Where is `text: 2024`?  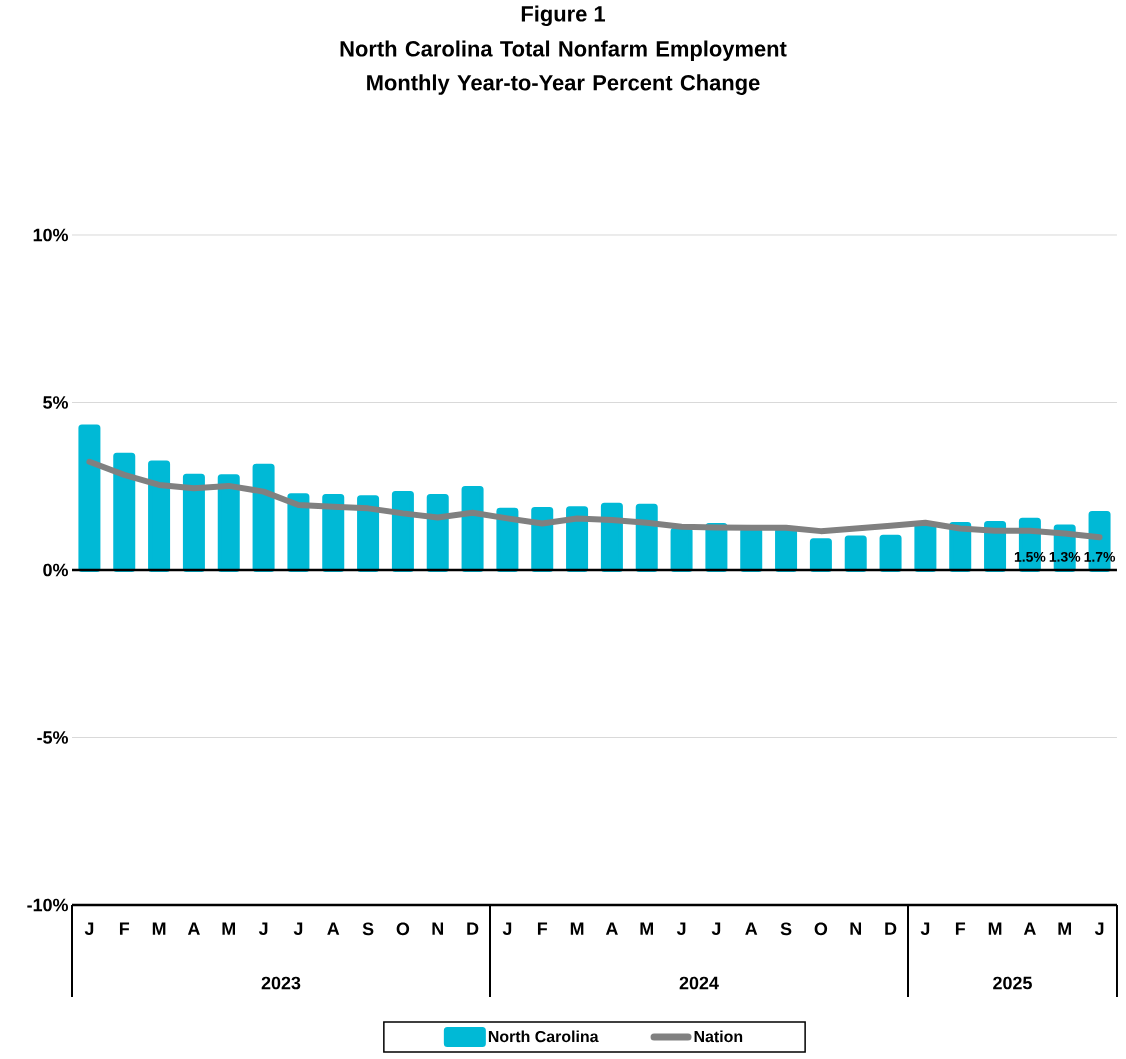
text: 2024 is located at coordinates (699, 983).